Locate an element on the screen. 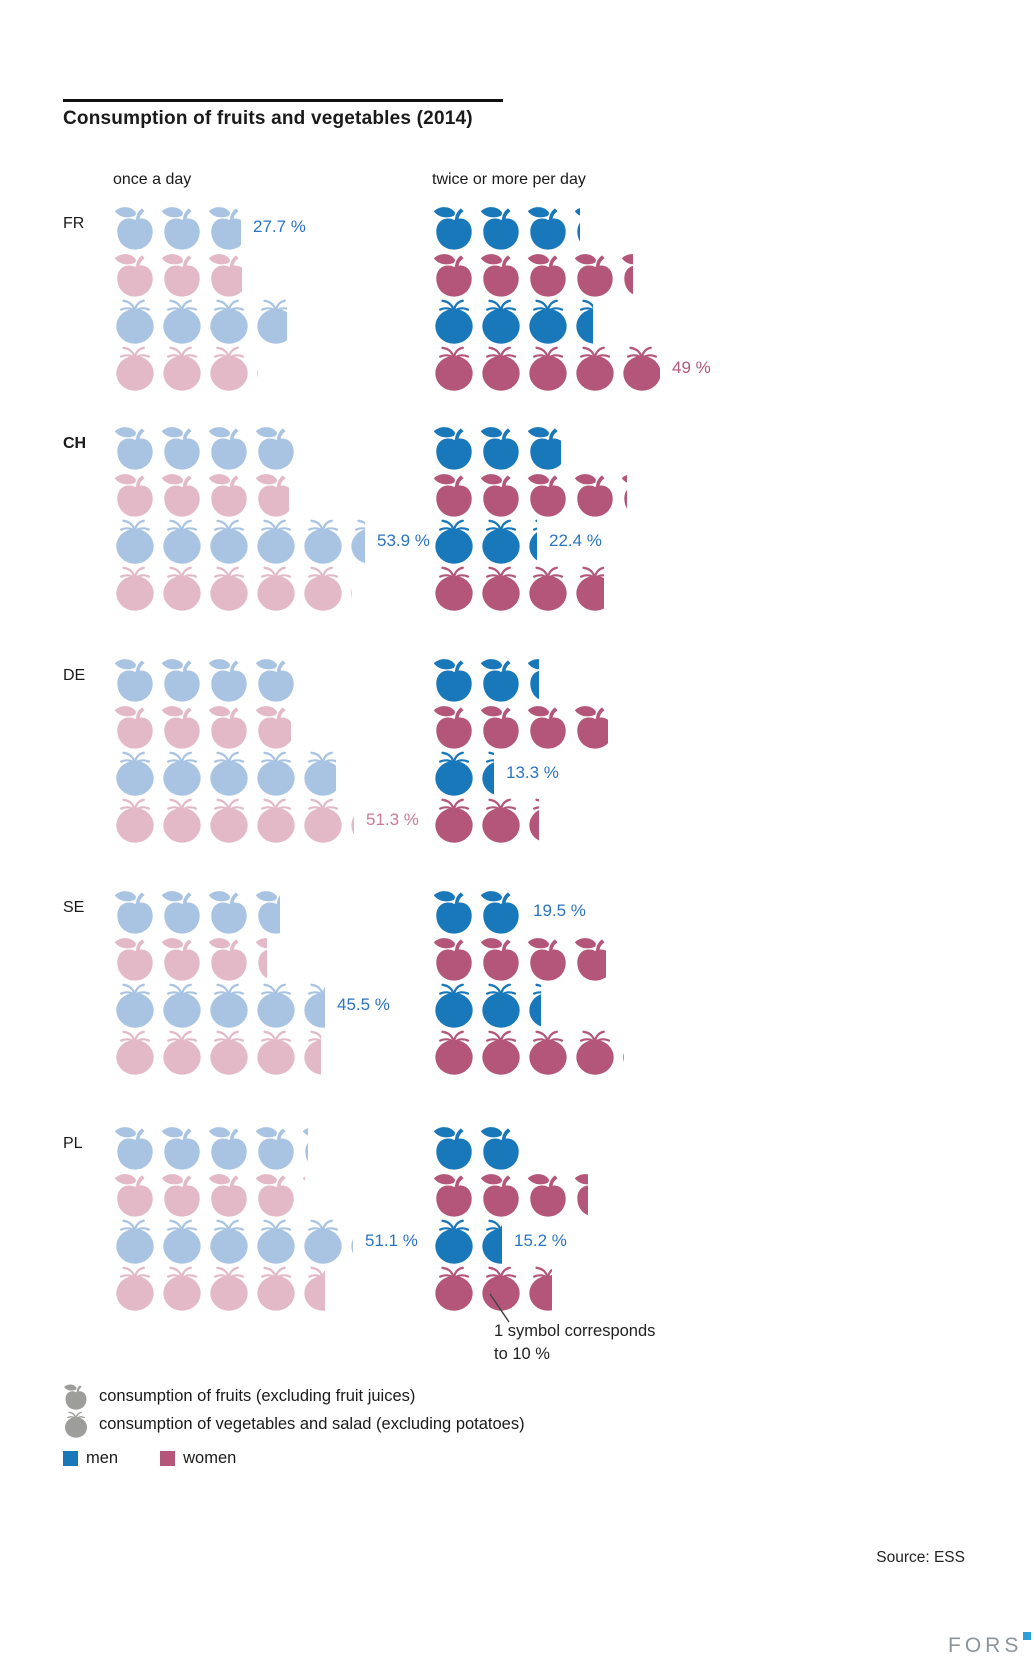 This screenshot has width=1035, height=1674. chart-row-se-vegetable-men: 45.5 % is located at coordinates (546, 1004).